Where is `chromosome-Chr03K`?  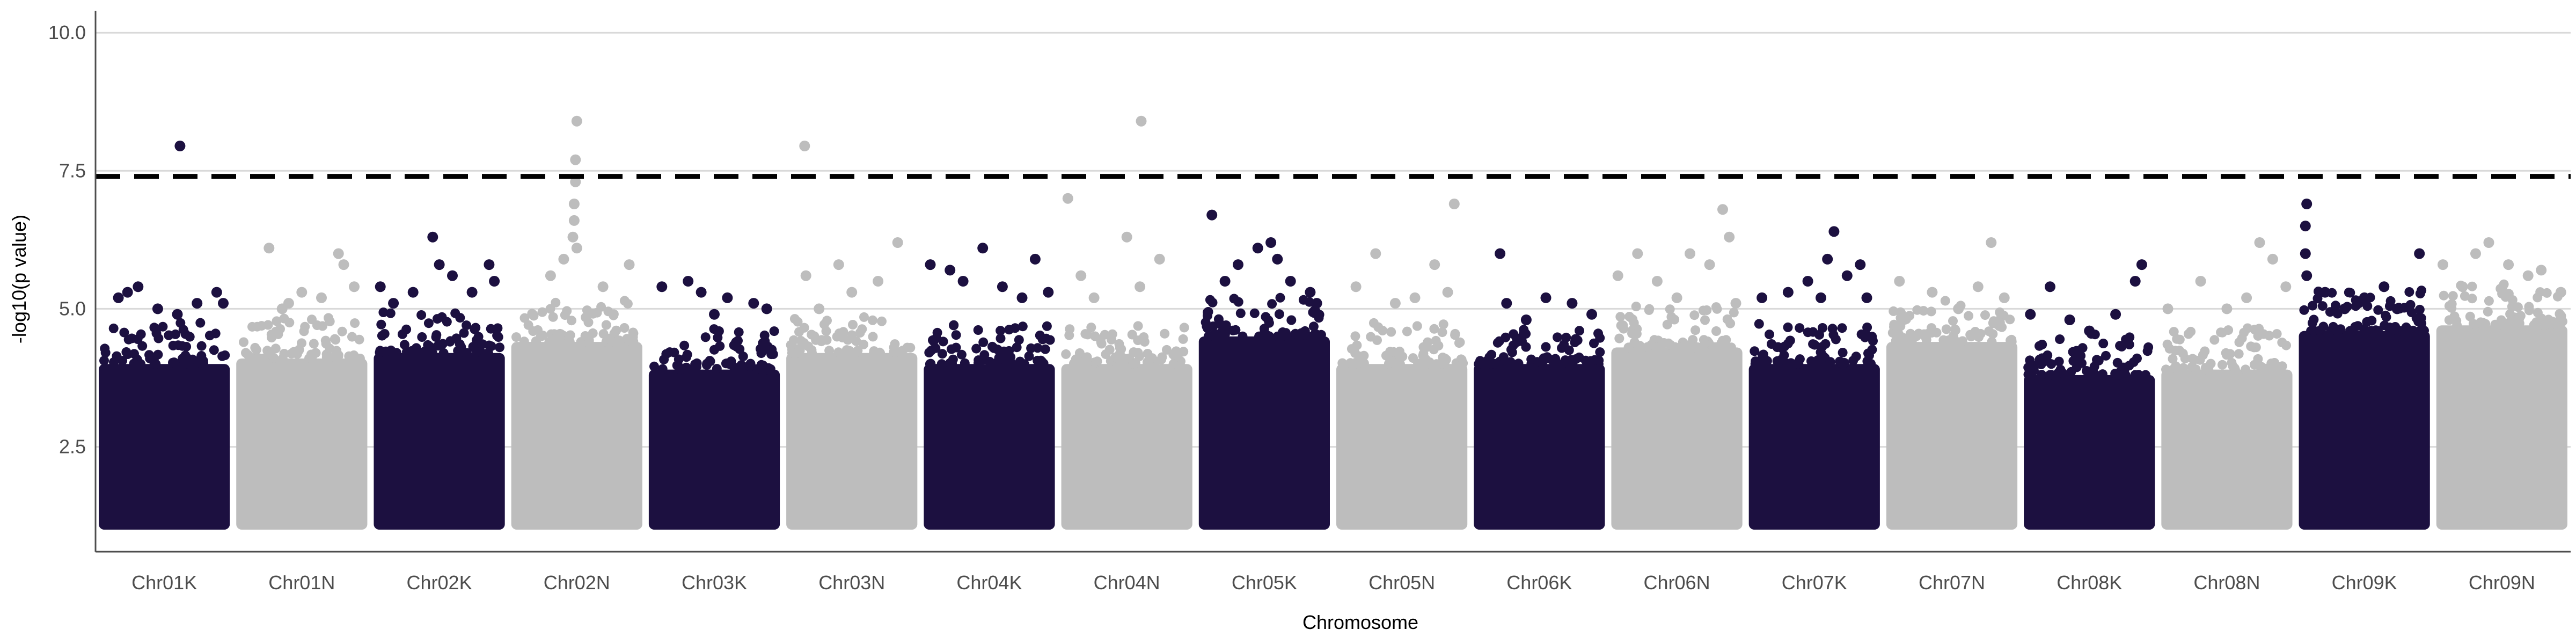 chromosome-Chr03K is located at coordinates (714, 403).